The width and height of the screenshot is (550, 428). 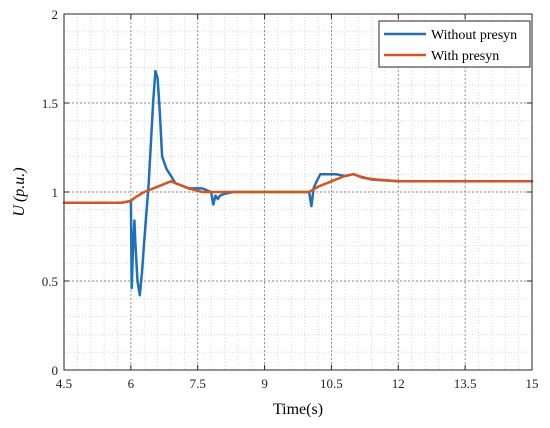 I want to click on x-tick-label: 13.5, so click(x=465, y=383).